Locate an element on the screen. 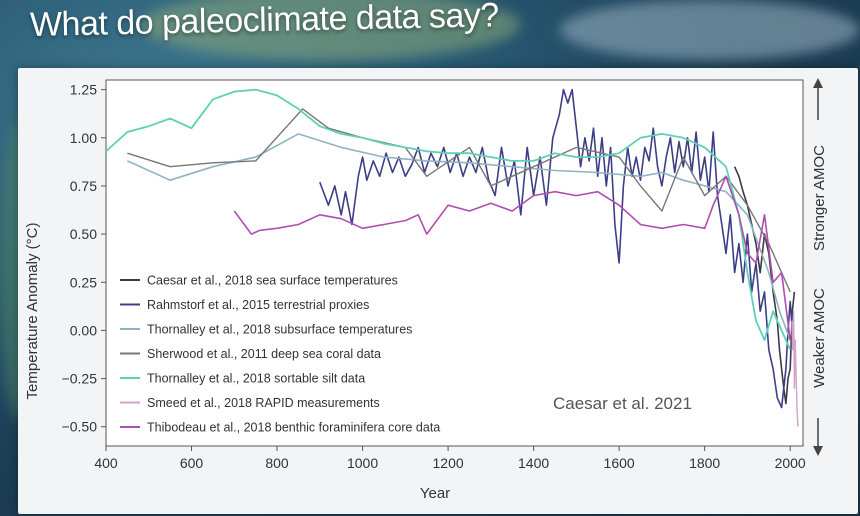 This screenshot has width=860, height=516. bg-landmass is located at coordinates (330, 30).